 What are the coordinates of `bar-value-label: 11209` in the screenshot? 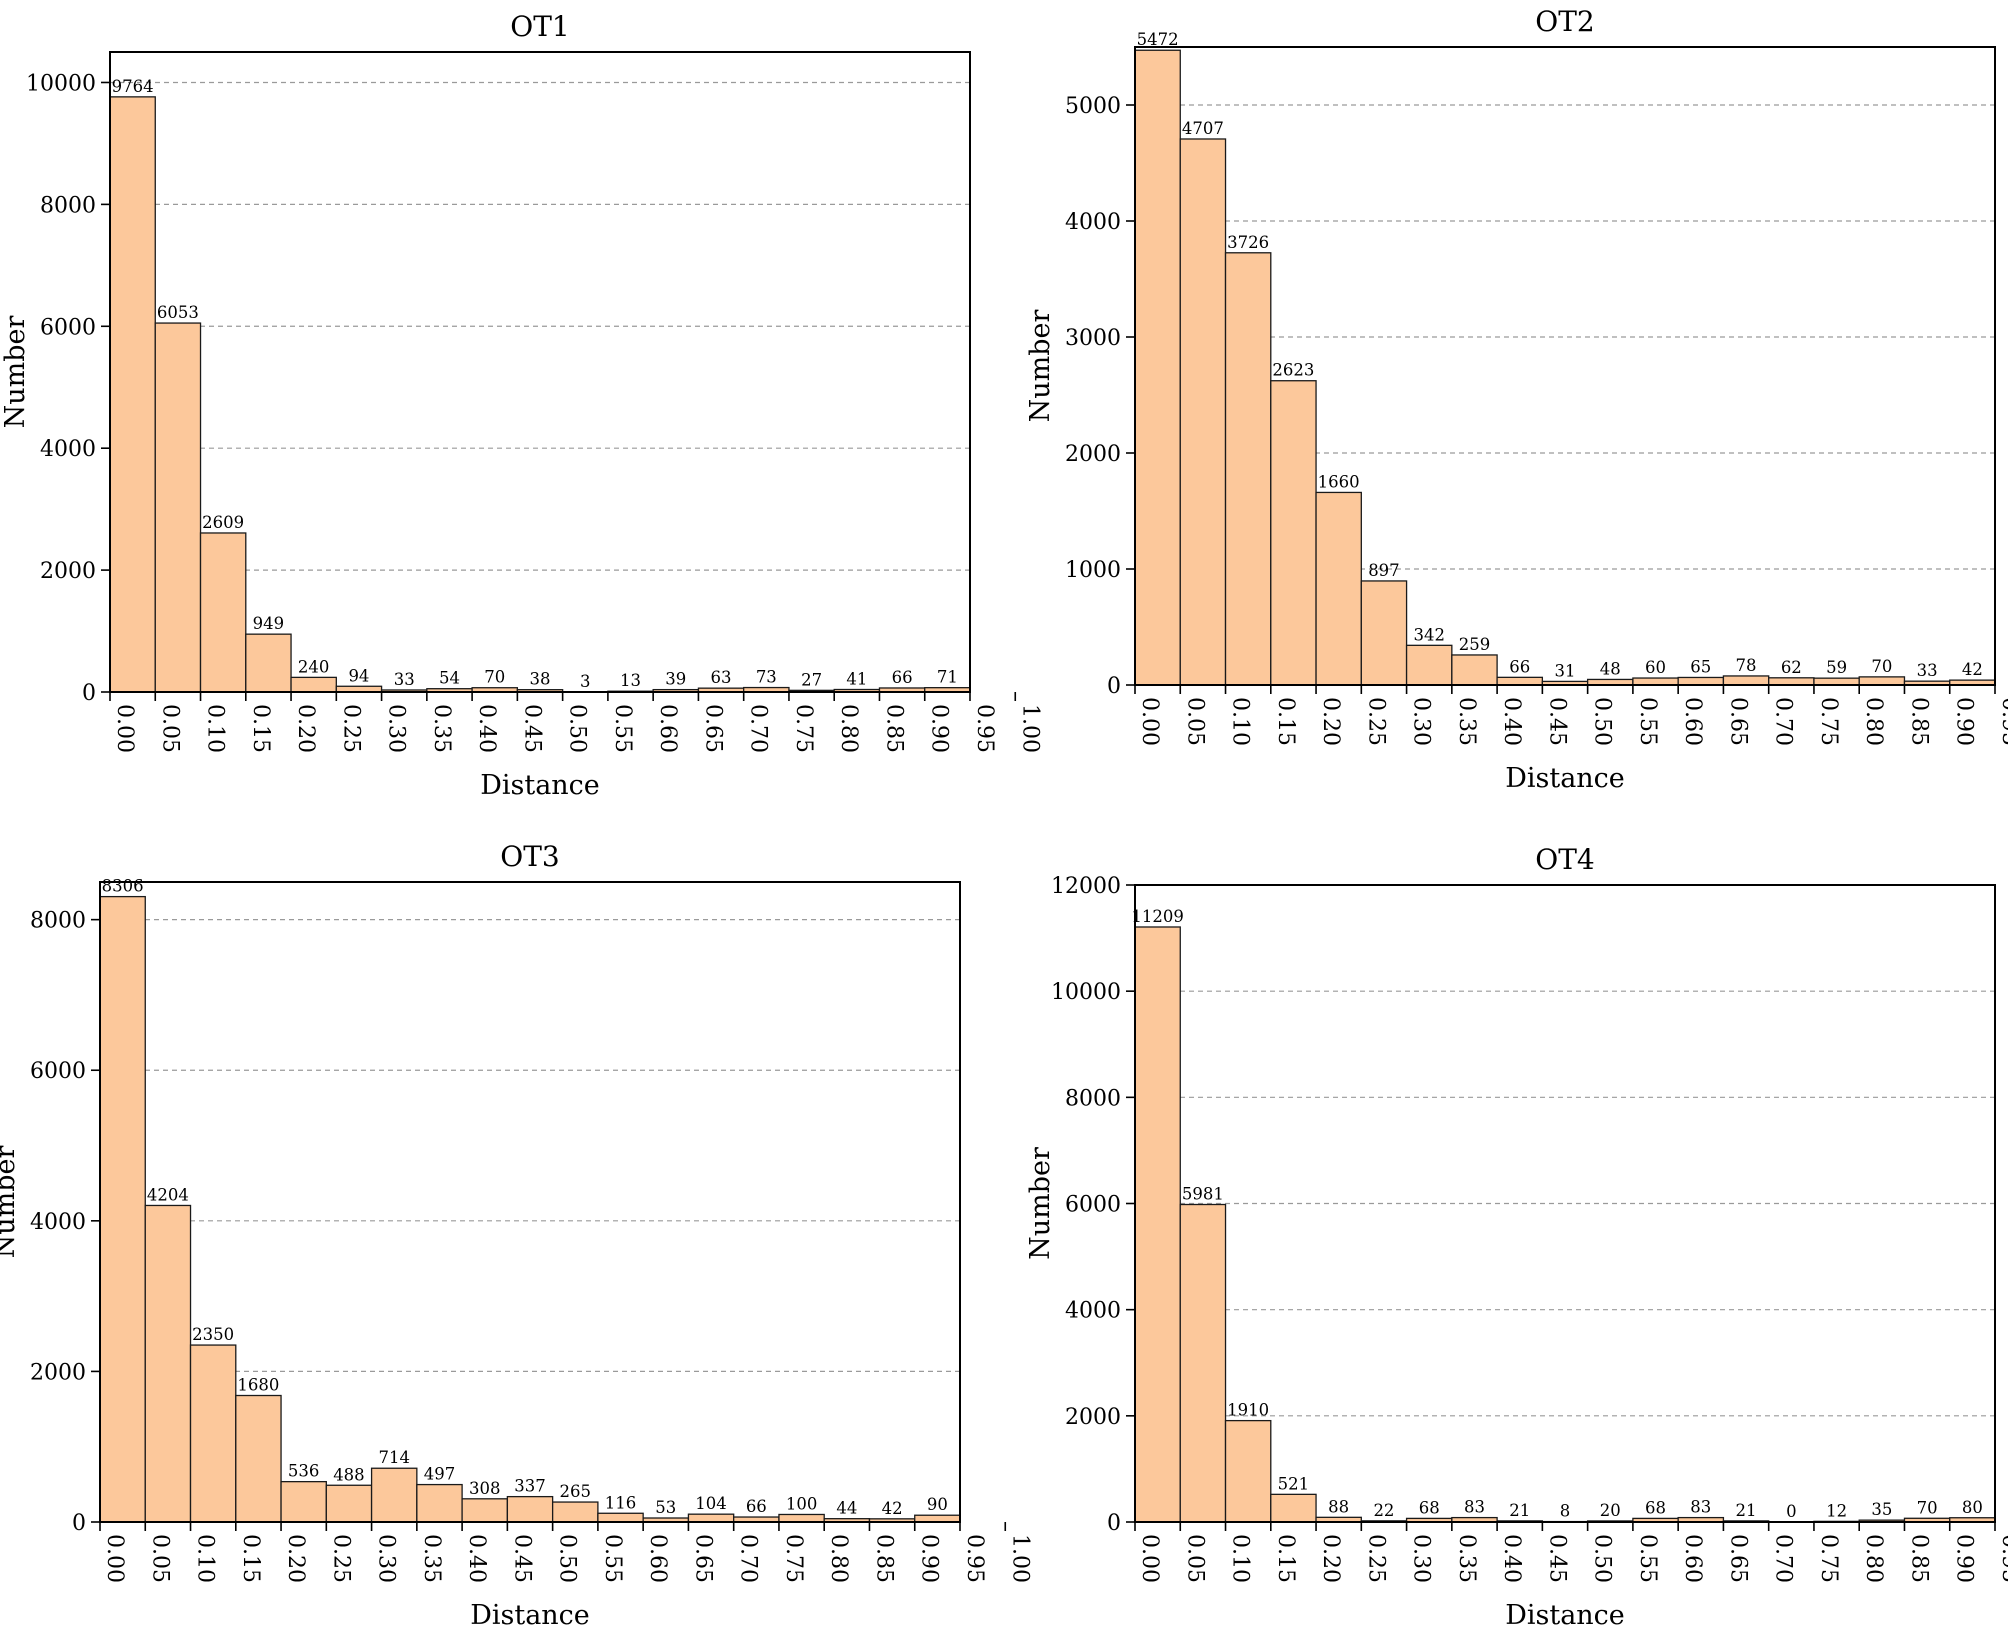 It's located at (1157, 916).